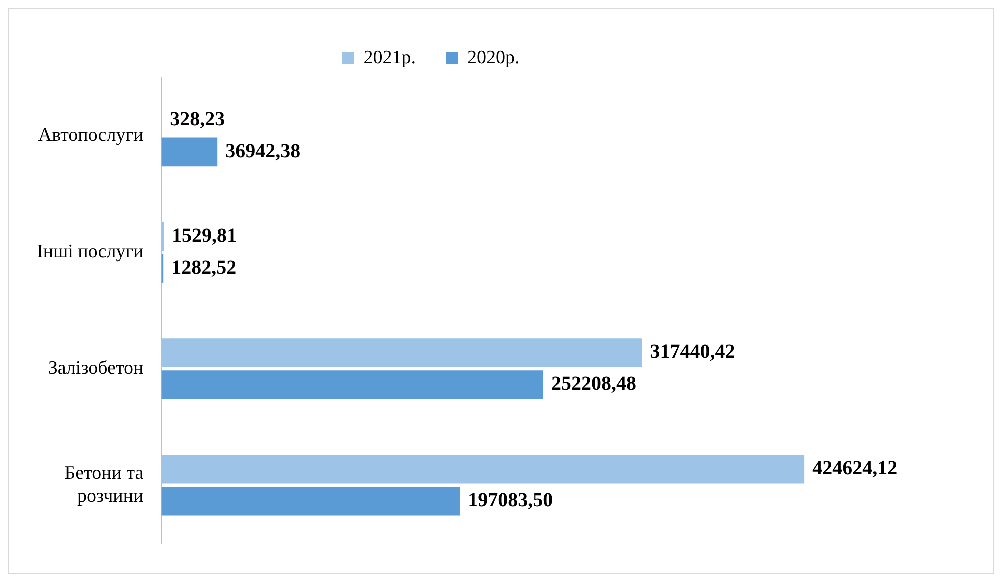 The image size is (1000, 580). Describe the element at coordinates (198, 119) in the screenshot. I see `data-label: 328,23` at that location.